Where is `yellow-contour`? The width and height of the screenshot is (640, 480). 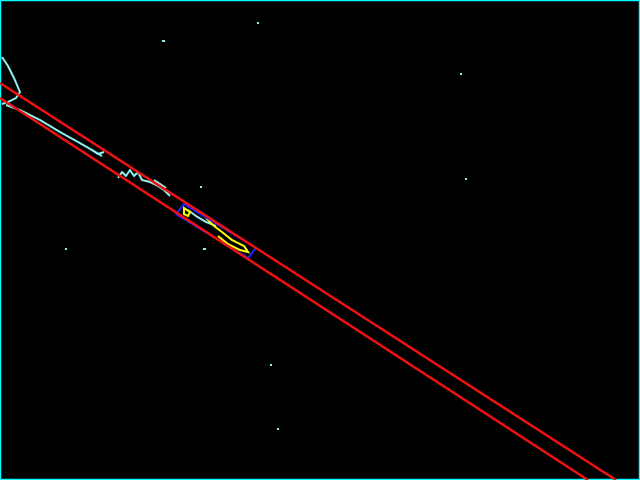 yellow-contour is located at coordinates (217, 230).